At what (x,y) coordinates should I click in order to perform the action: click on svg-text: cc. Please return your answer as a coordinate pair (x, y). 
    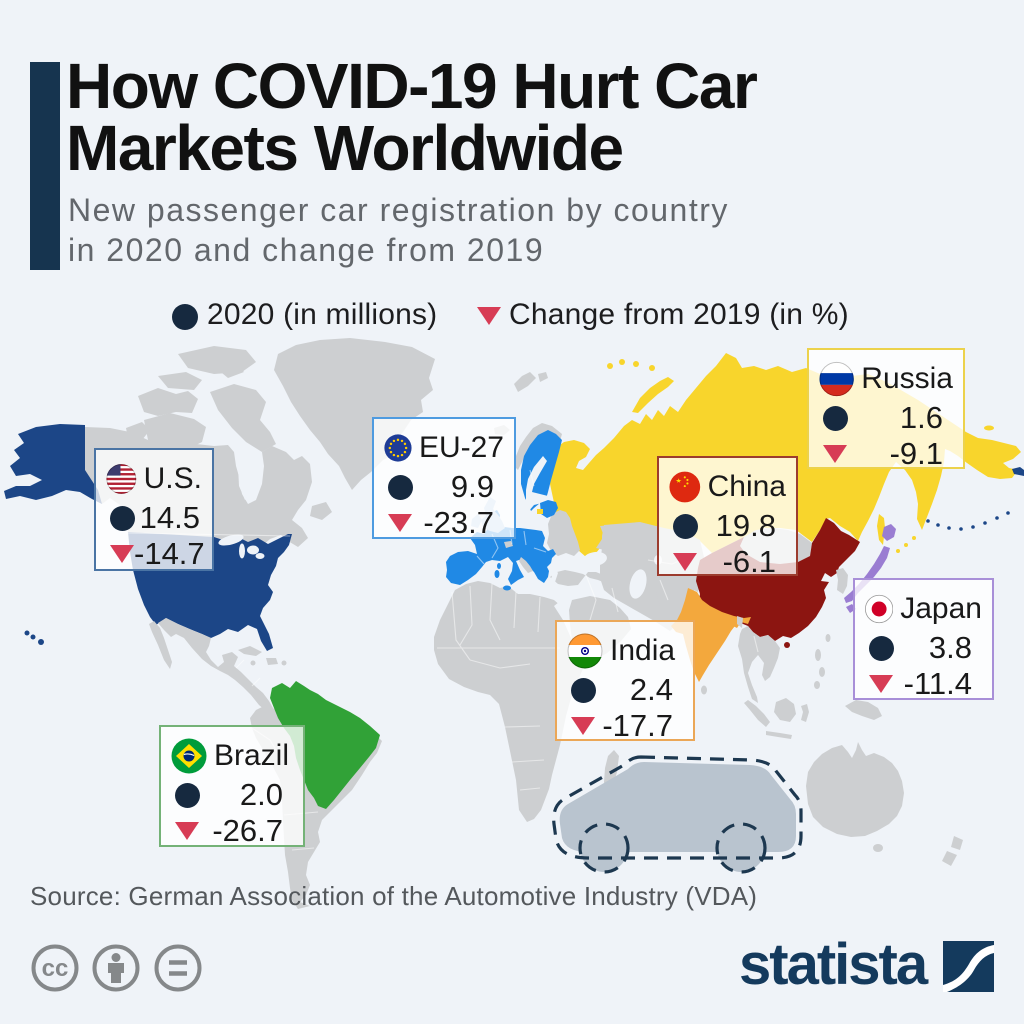
    Looking at the image, I should click on (55, 968).